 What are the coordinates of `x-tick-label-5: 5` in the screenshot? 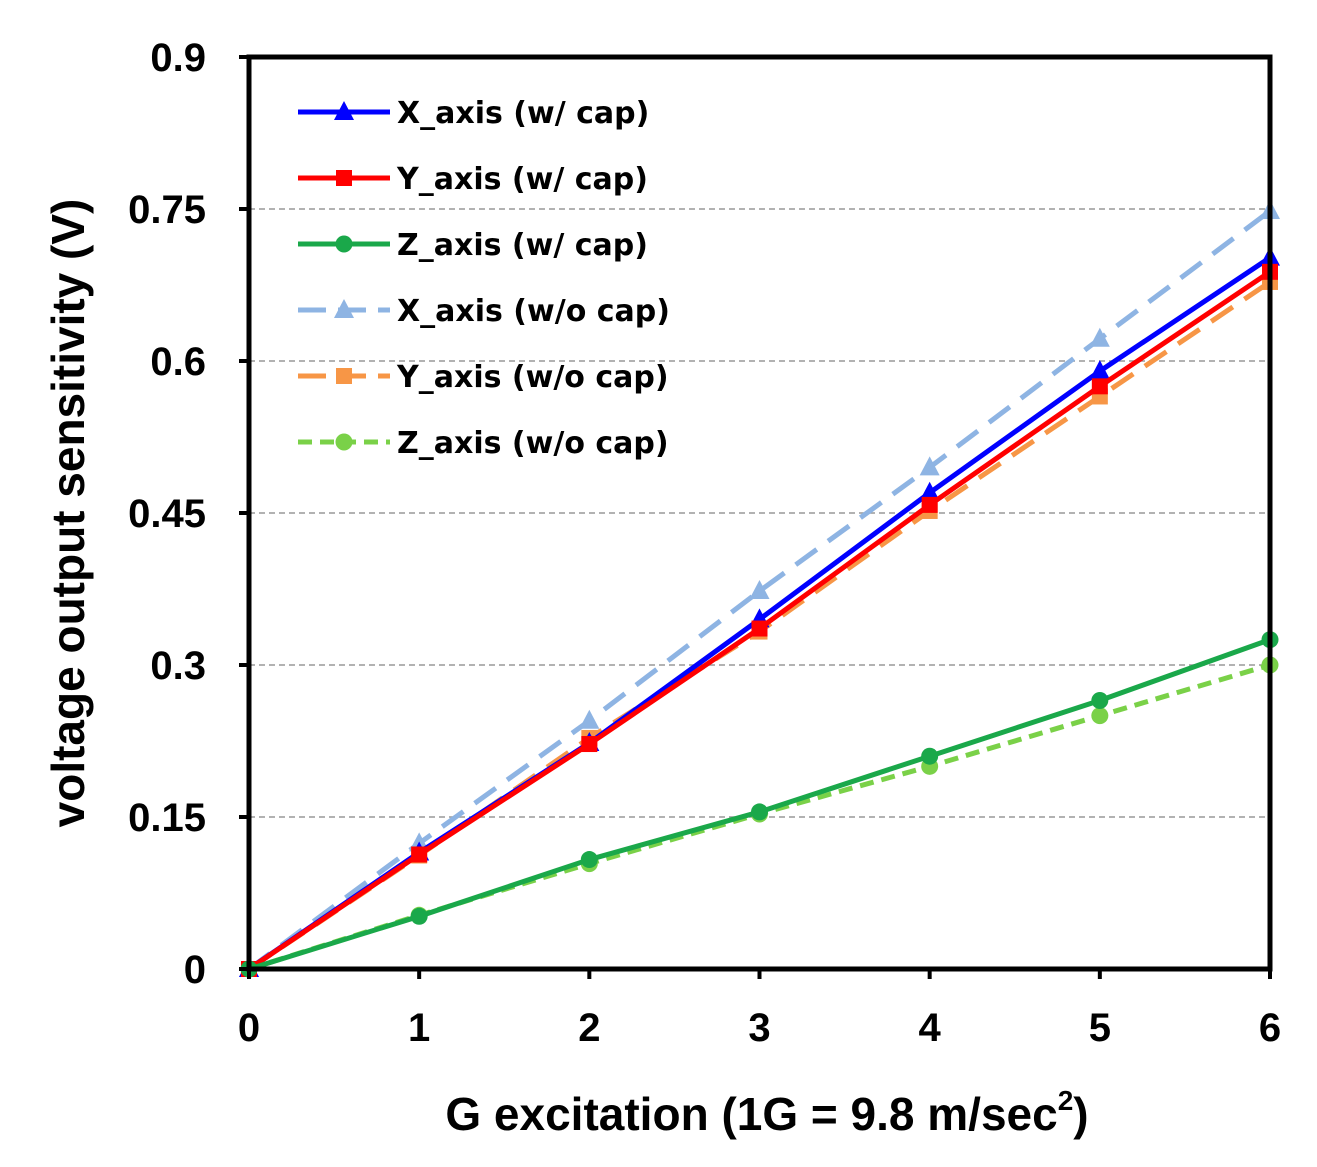 It's located at (1100, 1028).